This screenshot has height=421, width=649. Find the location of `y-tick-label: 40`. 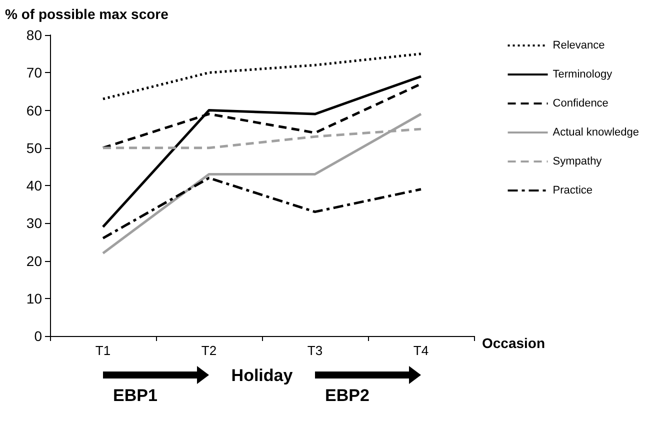

y-tick-label: 40 is located at coordinates (34, 186).